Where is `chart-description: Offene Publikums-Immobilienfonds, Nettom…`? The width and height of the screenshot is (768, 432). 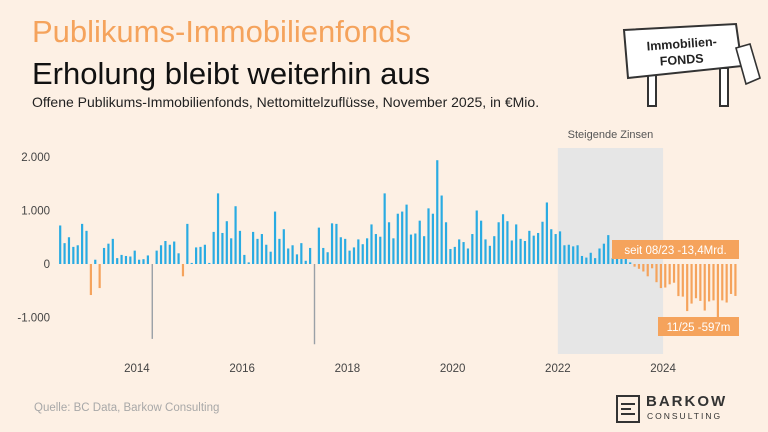
chart-description: Offene Publikums-Immobilienfonds, Nettom… is located at coordinates (286, 102).